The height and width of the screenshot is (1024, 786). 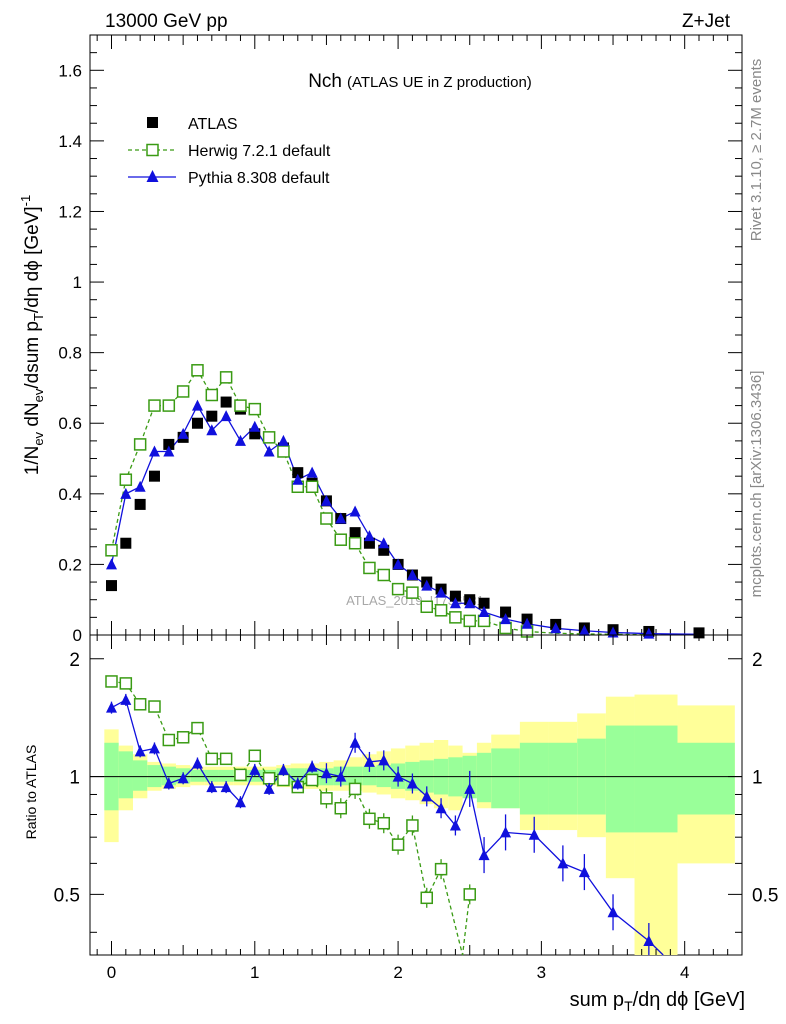 What do you see at coordinates (415, 600) in the screenshot?
I see `watermark: ATLAS_2019_I1736531` at bounding box center [415, 600].